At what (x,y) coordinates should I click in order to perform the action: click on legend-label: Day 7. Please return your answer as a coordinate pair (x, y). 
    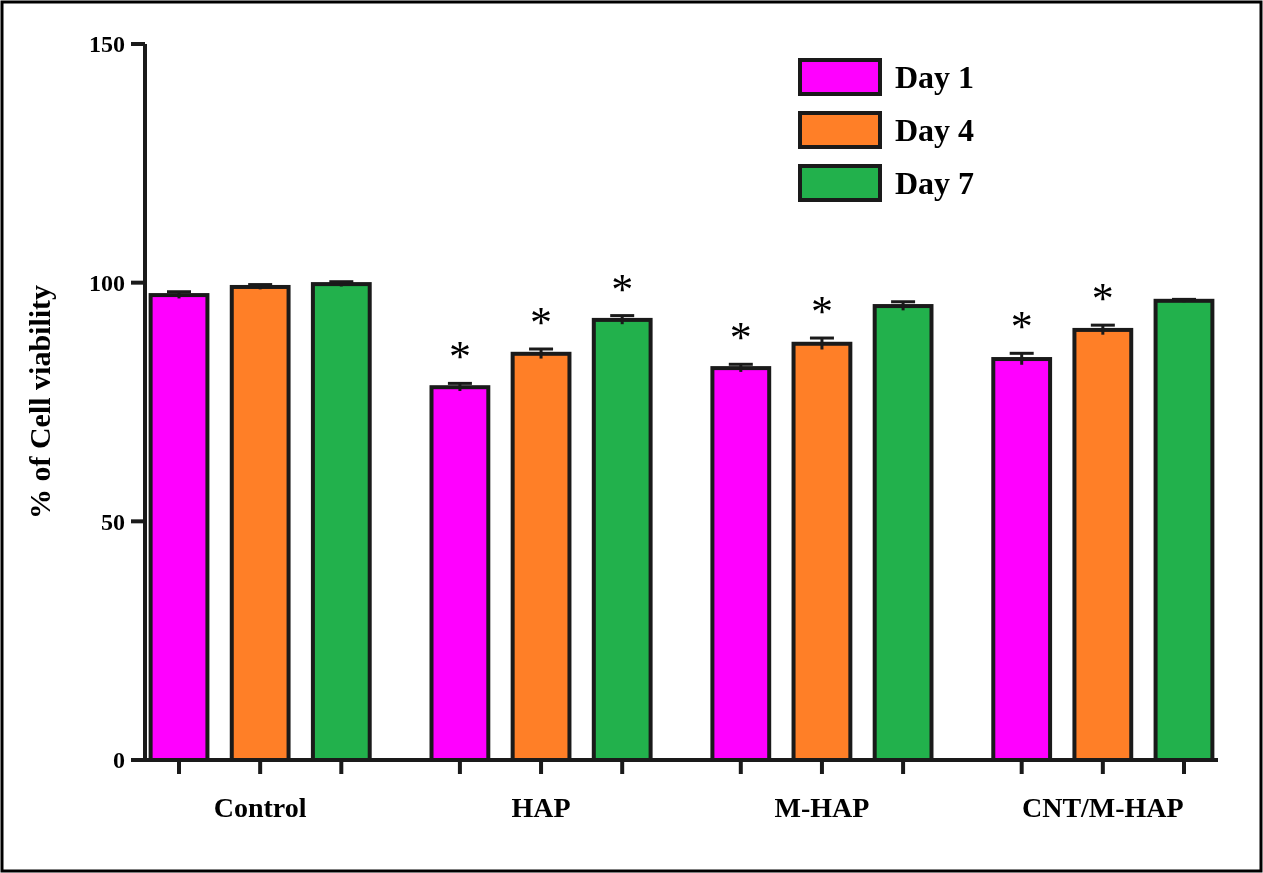
    Looking at the image, I should click on (935, 183).